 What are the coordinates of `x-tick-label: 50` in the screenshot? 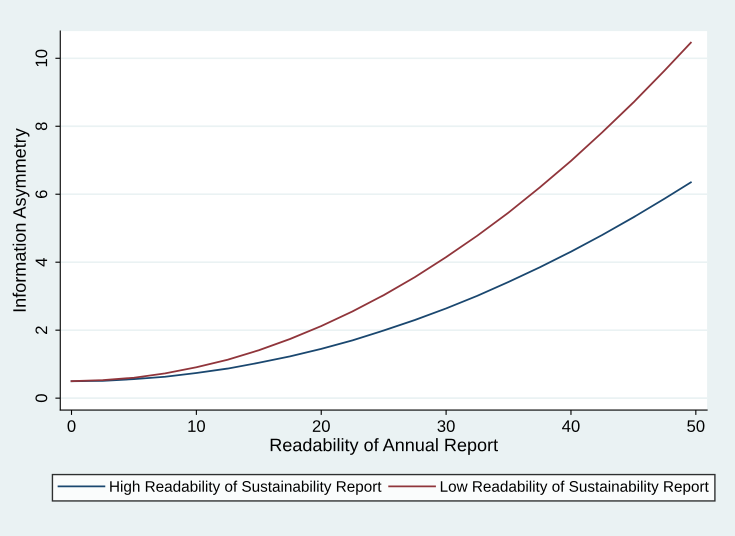 It's located at (695, 426).